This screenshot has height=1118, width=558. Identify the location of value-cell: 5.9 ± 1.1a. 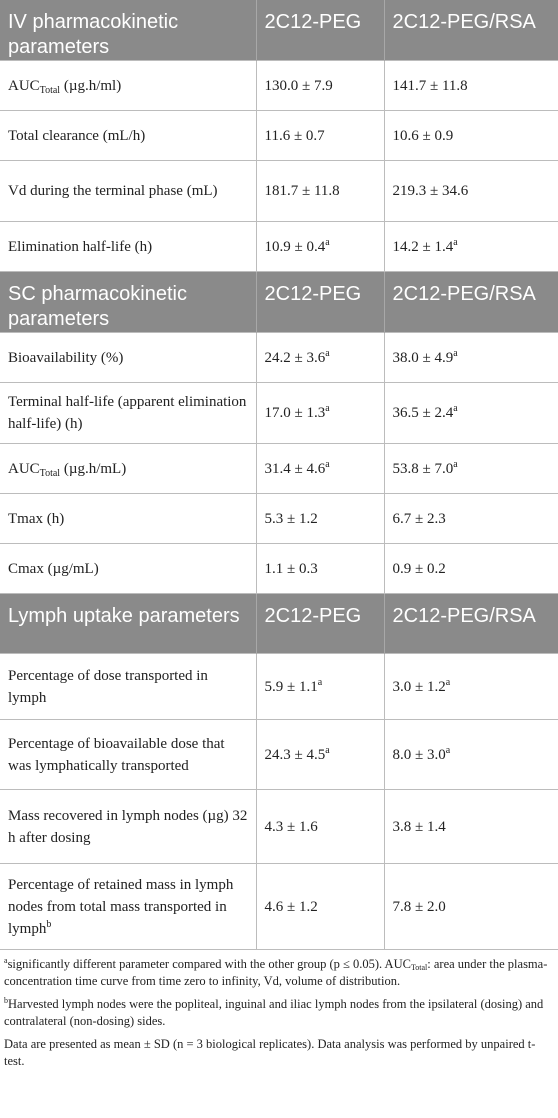
(320, 686).